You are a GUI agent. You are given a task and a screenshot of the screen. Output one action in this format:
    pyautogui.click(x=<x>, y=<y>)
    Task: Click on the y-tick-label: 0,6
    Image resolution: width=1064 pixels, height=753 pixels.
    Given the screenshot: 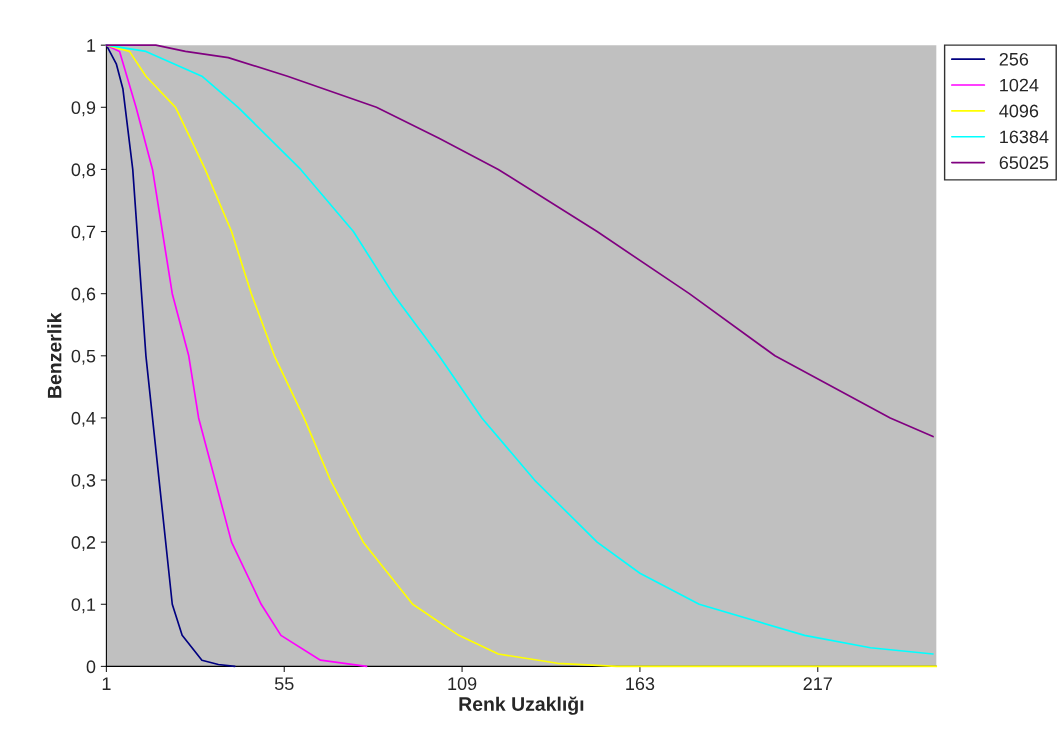 What is the action you would take?
    pyautogui.click(x=83, y=295)
    